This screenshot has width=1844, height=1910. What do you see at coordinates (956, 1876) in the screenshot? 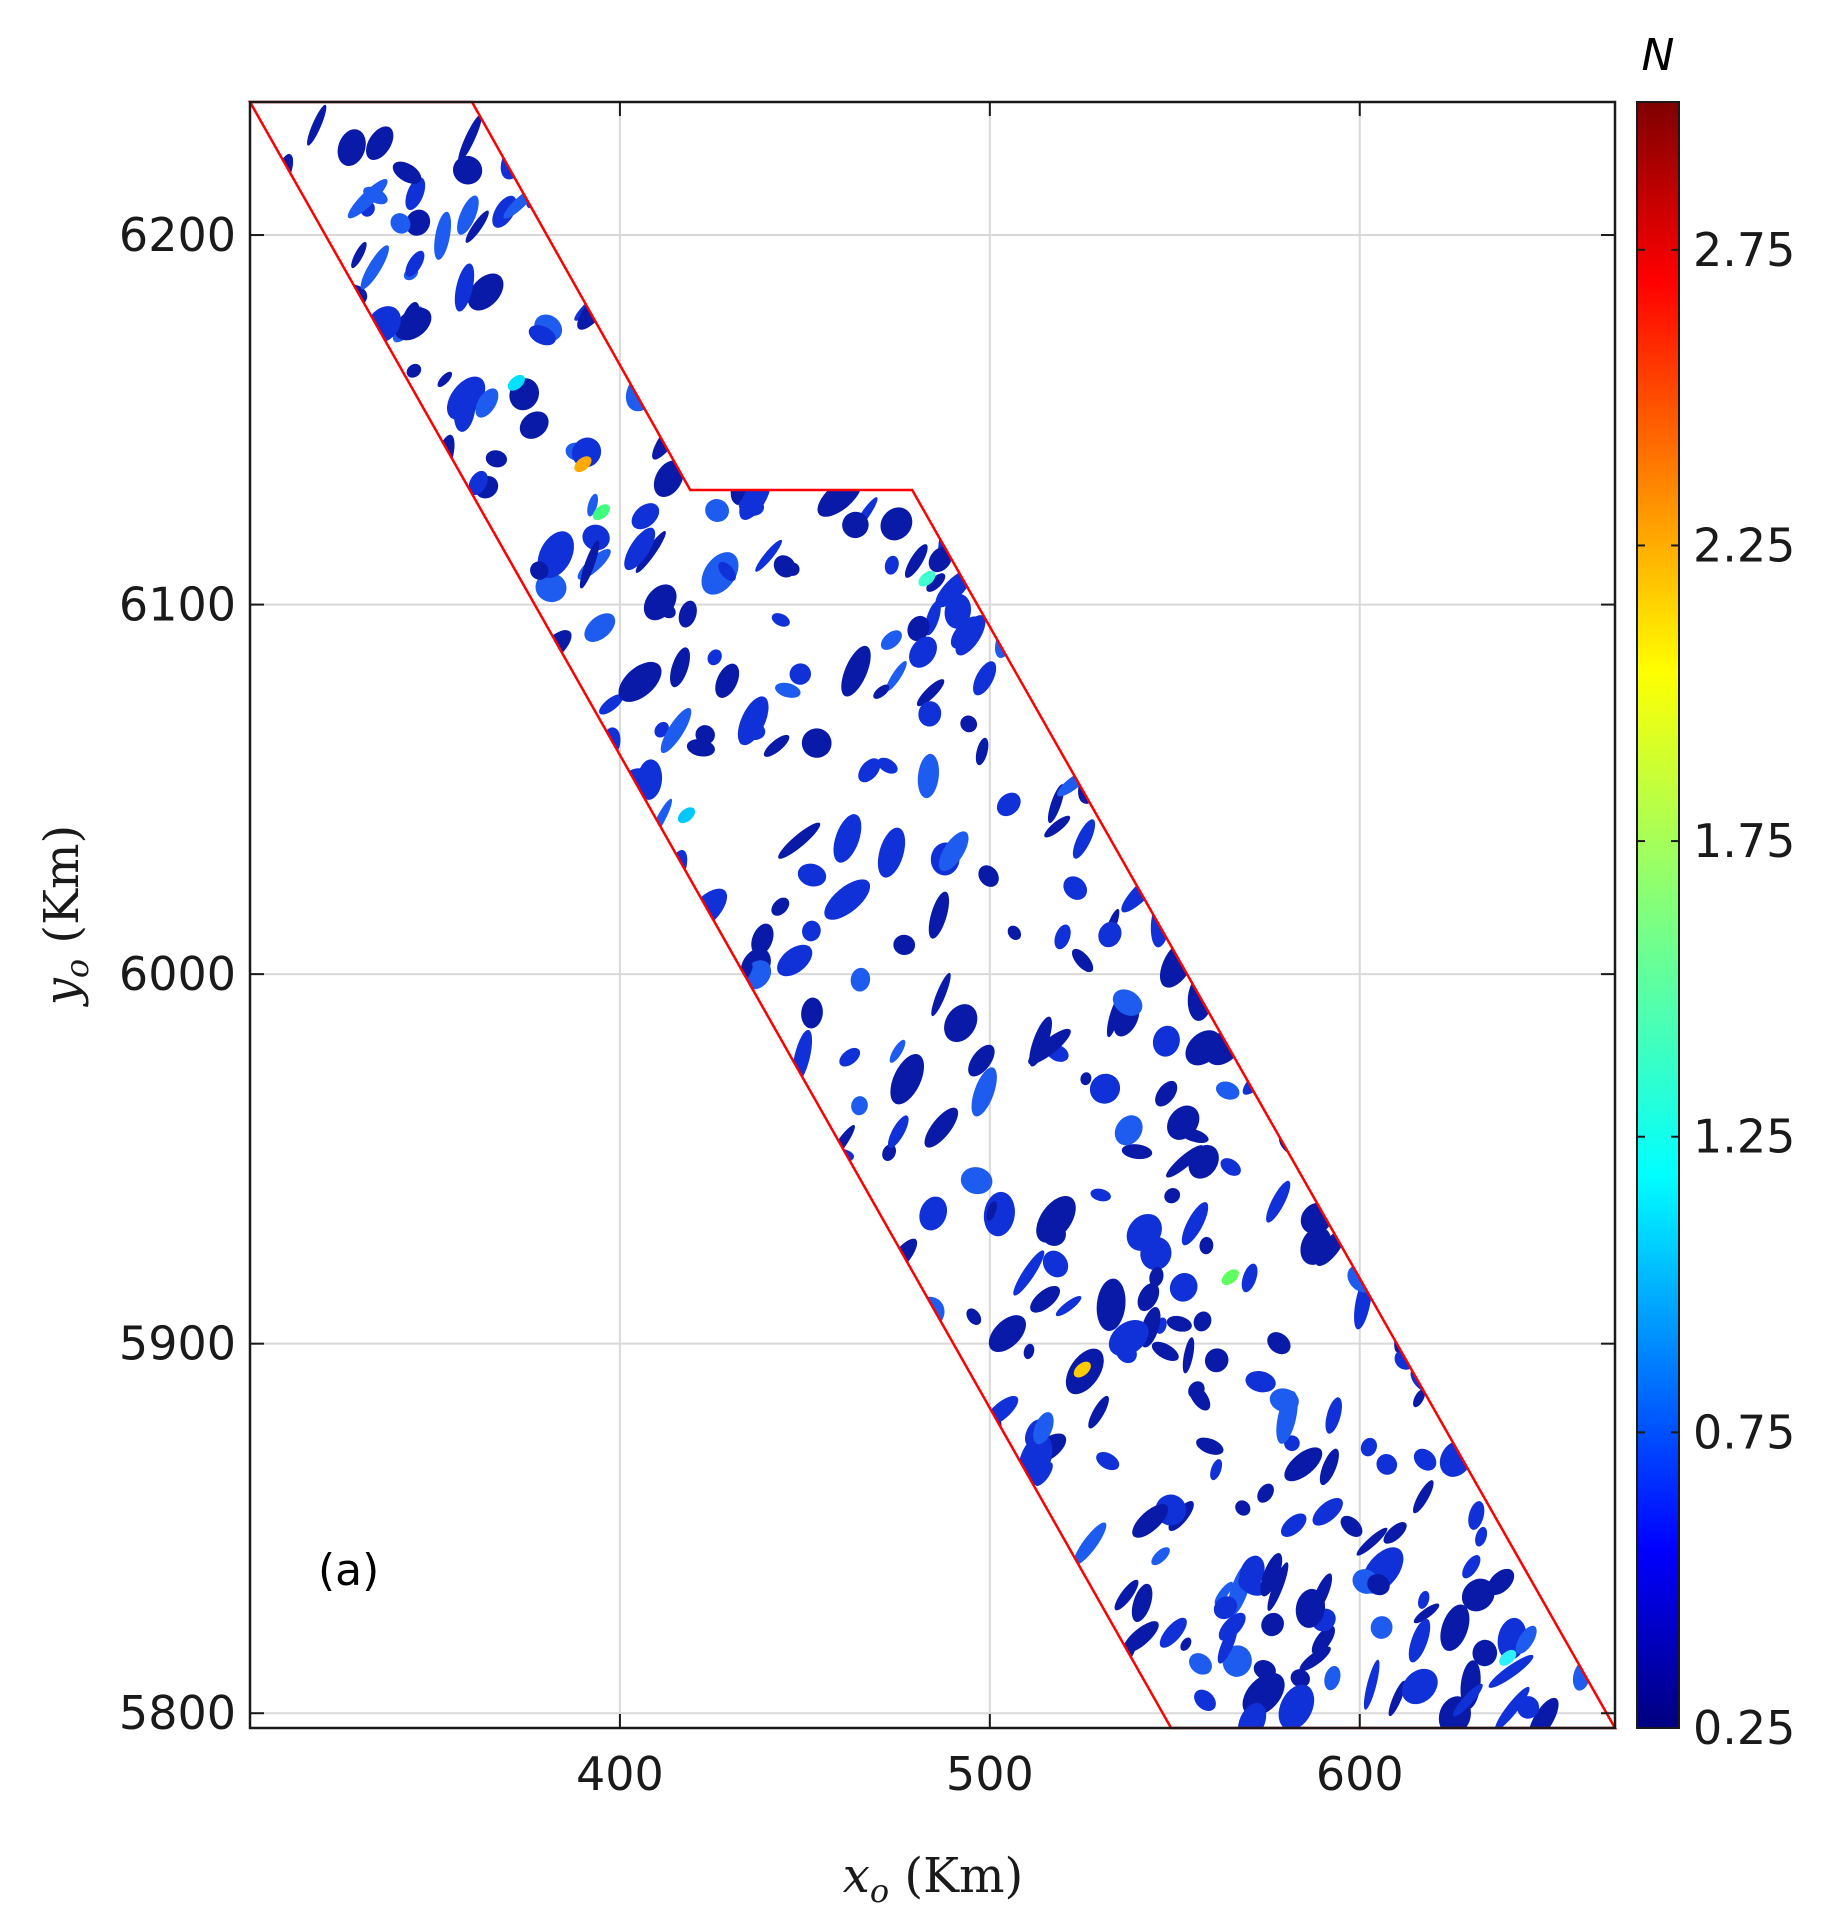
I see `x-axis-label-unit: (Km)` at bounding box center [956, 1876].